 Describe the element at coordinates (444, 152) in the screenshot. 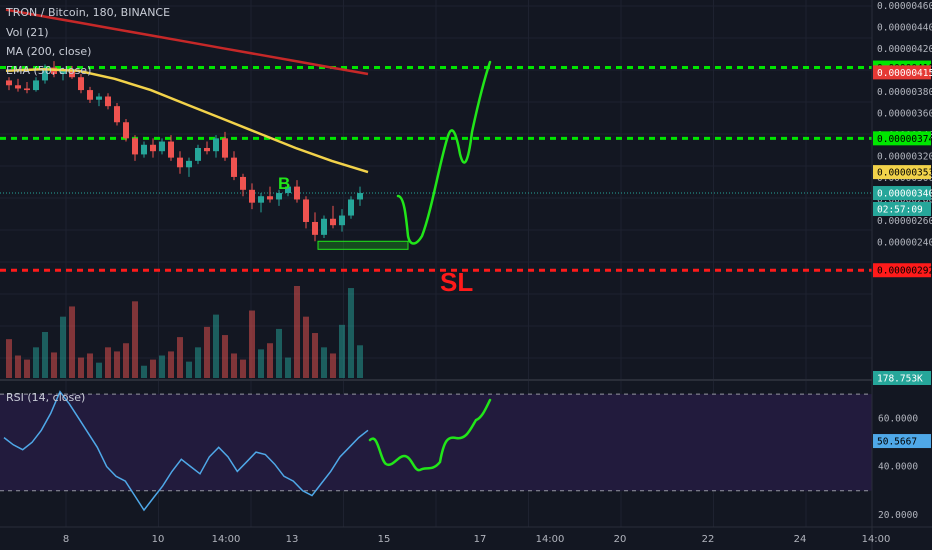

I see `price-projection-path` at that location.